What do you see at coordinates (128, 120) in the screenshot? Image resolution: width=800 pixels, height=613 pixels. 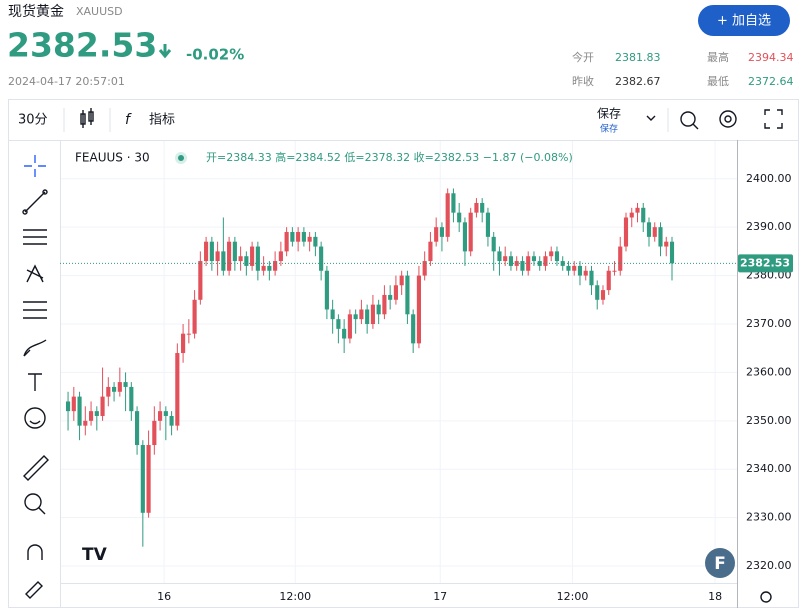 I see `fx-icon: f` at bounding box center [128, 120].